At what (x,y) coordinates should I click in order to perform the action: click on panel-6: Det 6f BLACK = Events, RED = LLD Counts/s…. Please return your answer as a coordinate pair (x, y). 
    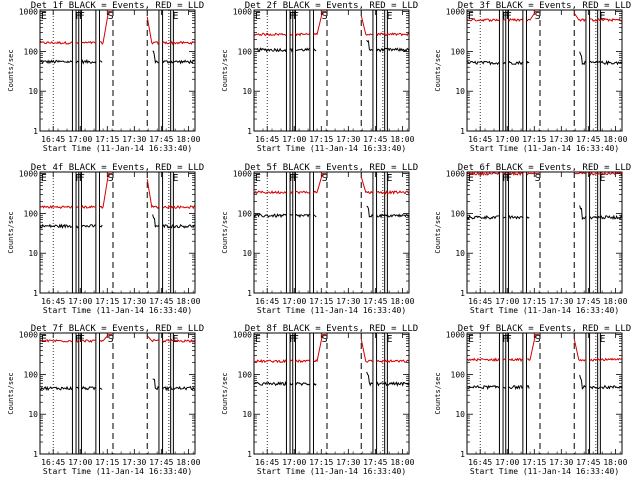
    Looking at the image, I should click on (532, 239).